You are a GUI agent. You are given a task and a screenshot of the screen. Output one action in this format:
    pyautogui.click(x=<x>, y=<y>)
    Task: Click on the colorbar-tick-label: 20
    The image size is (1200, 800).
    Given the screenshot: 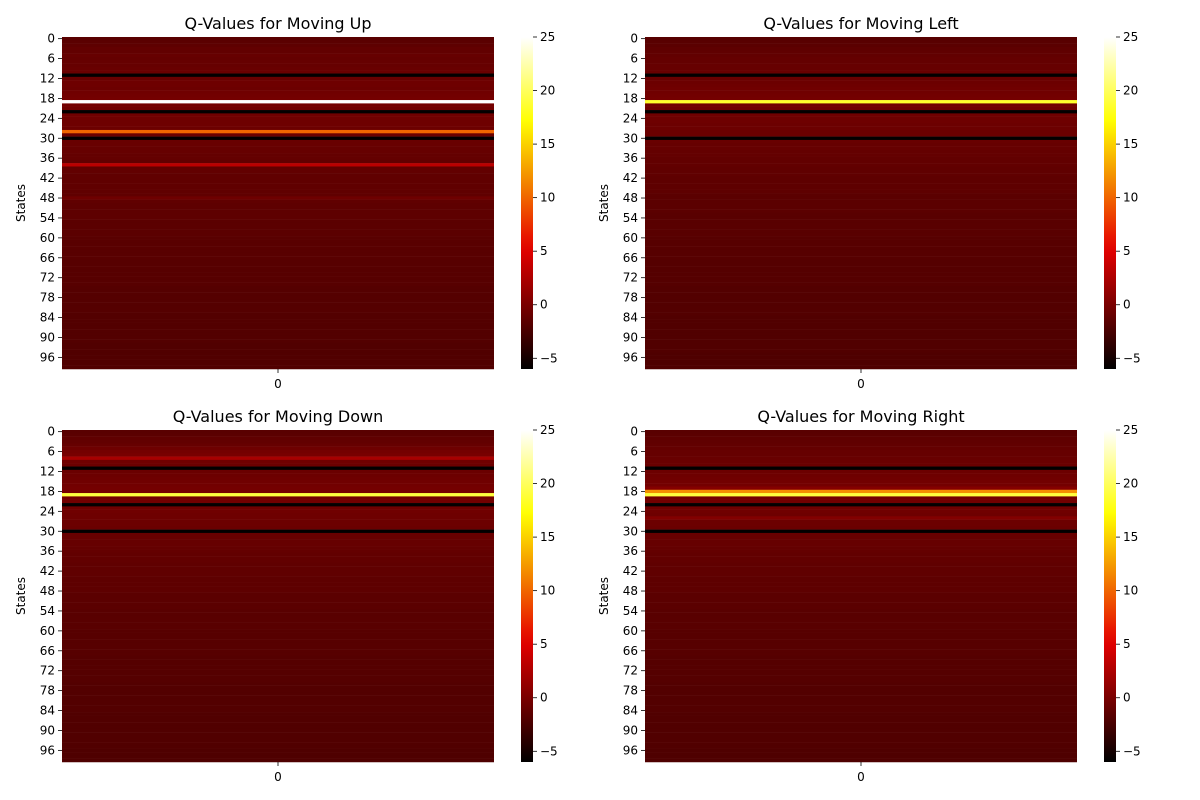 What is the action you would take?
    pyautogui.click(x=547, y=91)
    